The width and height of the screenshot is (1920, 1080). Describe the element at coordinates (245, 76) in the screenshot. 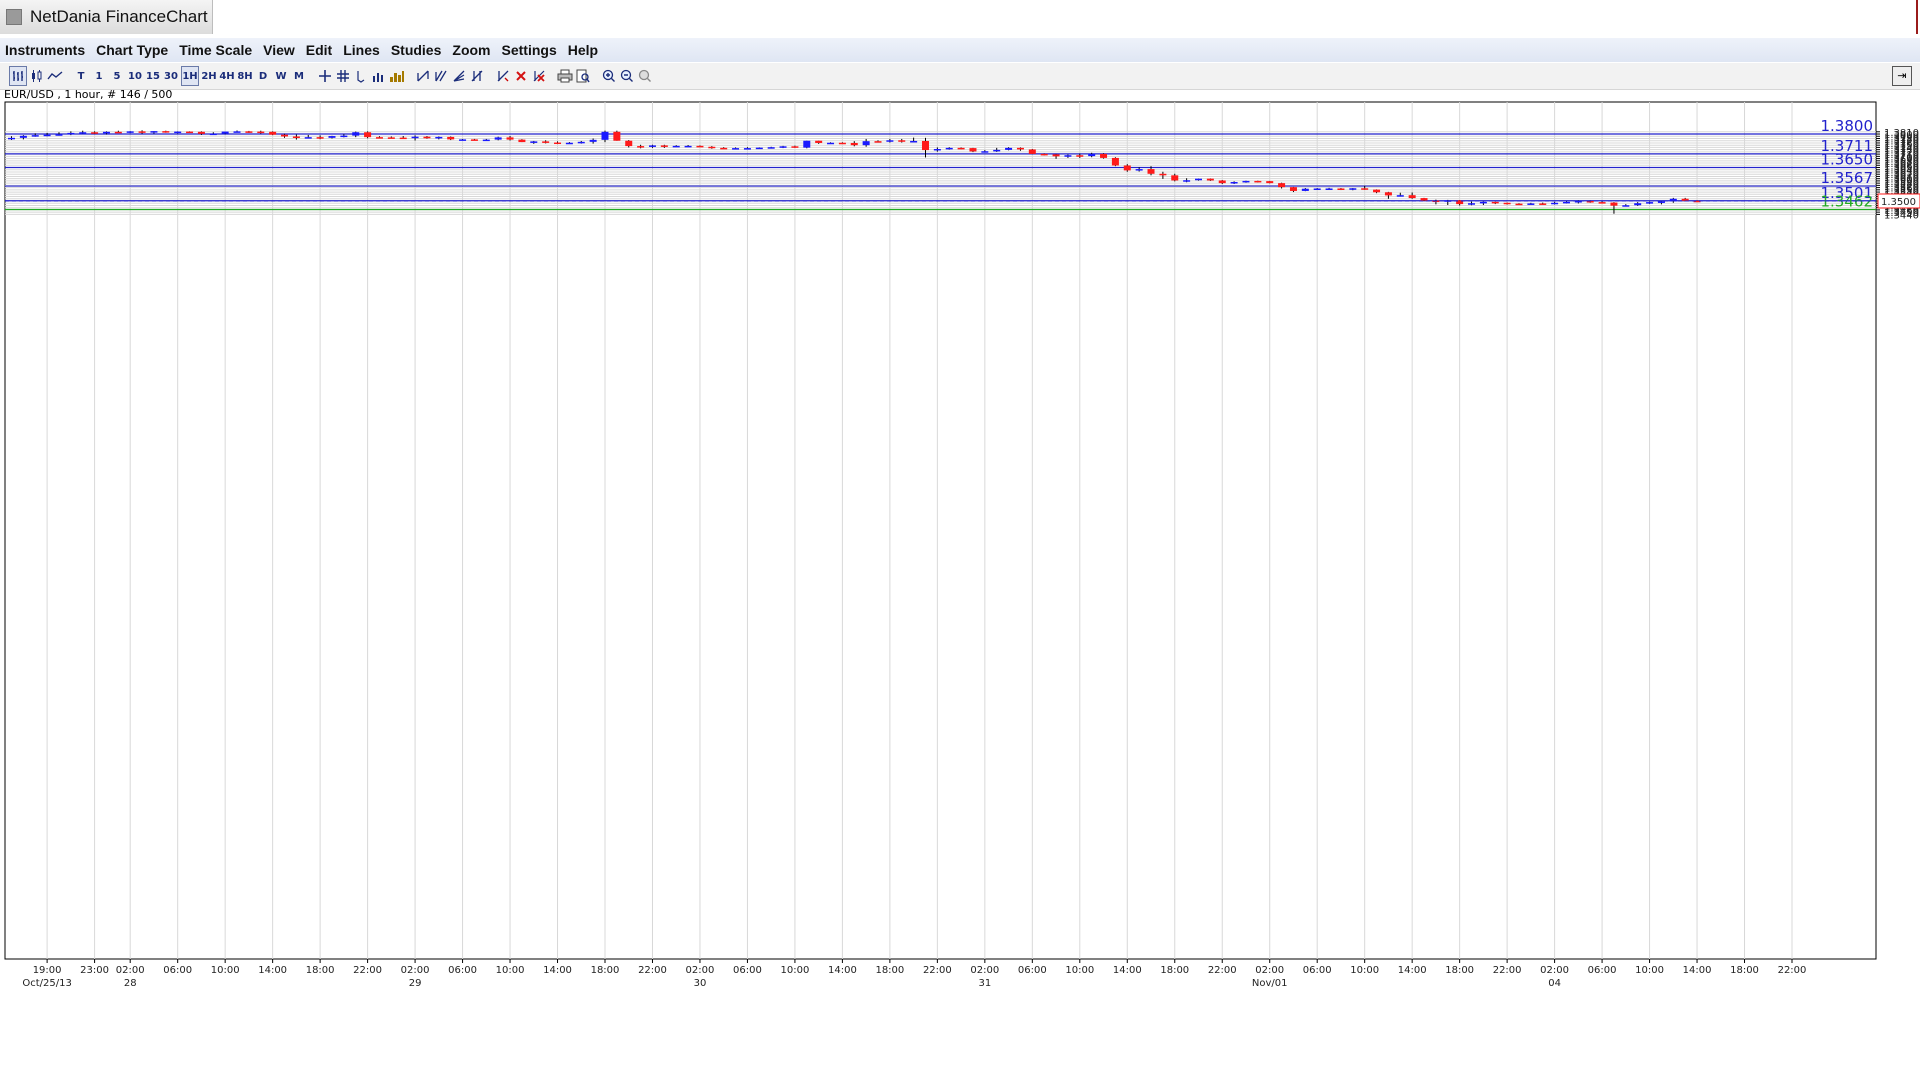

I see `timescale-8h: 8H` at that location.